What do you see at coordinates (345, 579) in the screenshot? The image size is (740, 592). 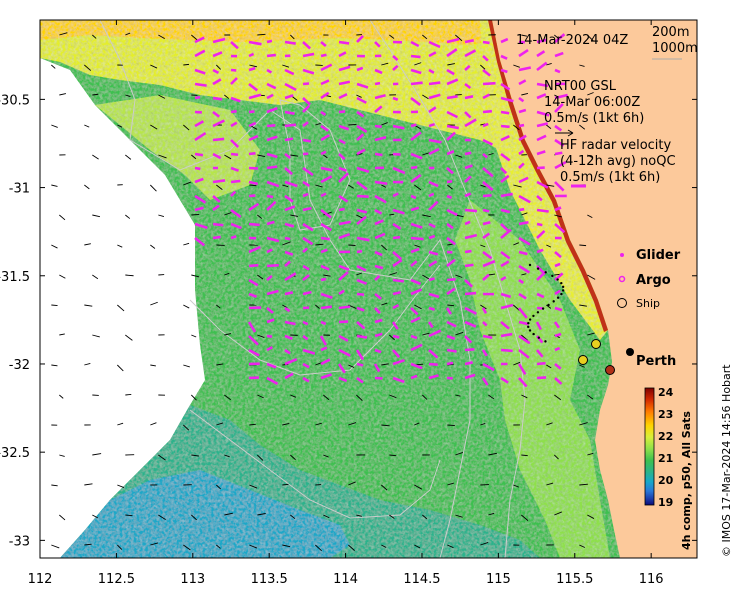 I see `x-tick-label: 114` at bounding box center [345, 579].